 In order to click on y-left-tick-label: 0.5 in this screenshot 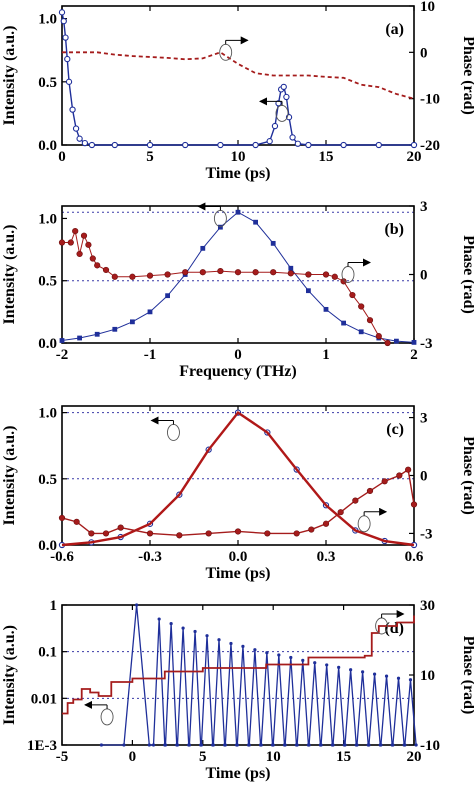, I will do `click(47, 480)`.